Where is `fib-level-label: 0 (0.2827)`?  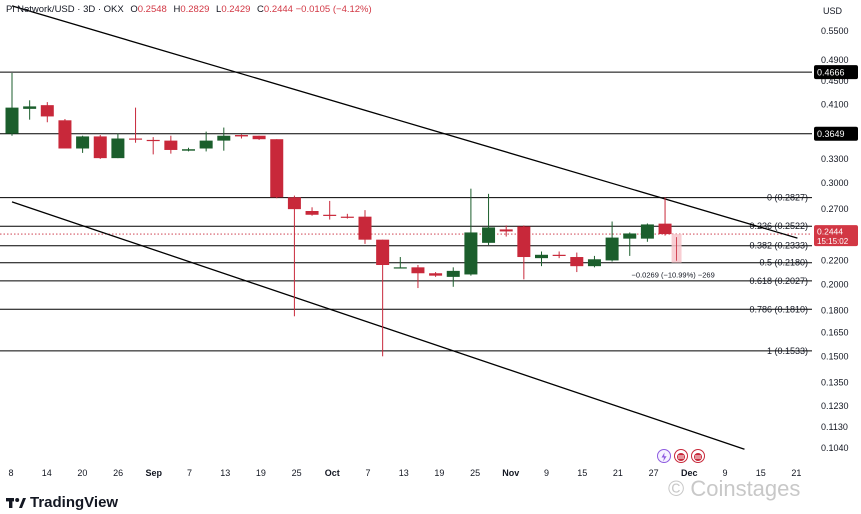
fib-level-label: 0 (0.2827) is located at coordinates (787, 198).